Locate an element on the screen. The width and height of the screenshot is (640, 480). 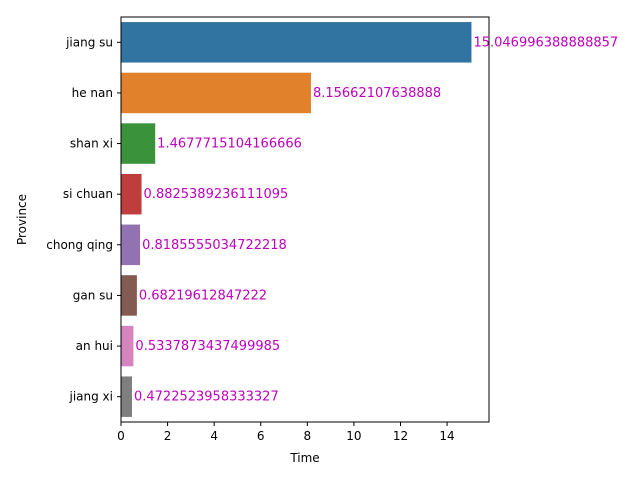
value-label-he-nan: 8.15662107638888 is located at coordinates (377, 93).